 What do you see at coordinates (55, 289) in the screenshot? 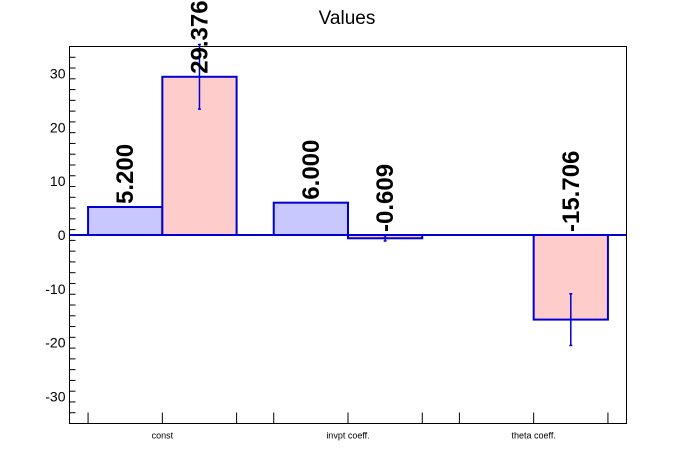
I see `y-tick-label: -10` at bounding box center [55, 289].